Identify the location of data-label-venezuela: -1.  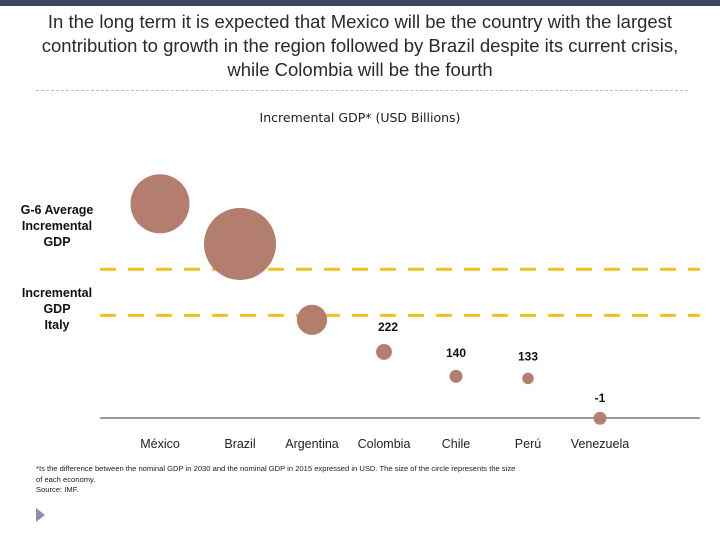
(600, 398).